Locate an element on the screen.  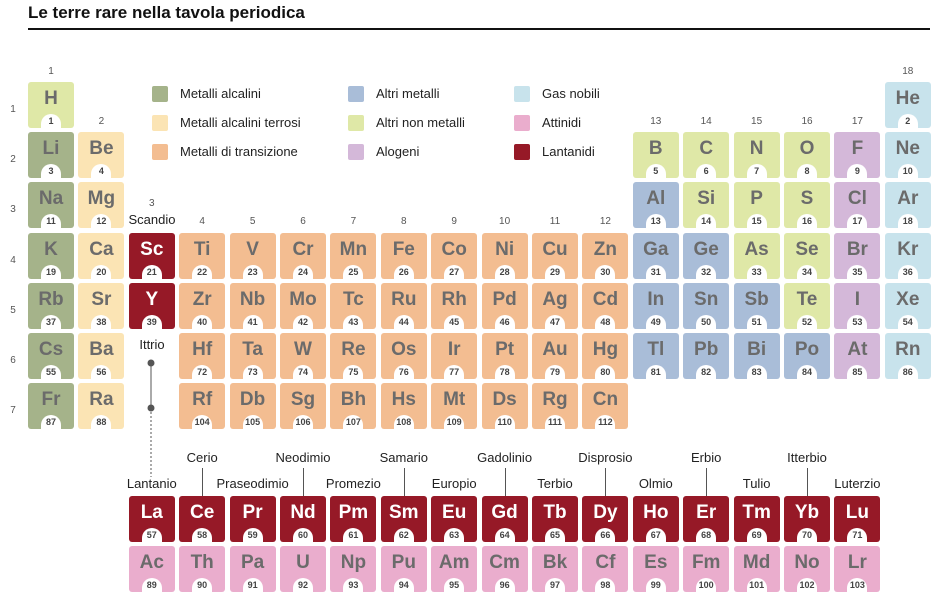
atomic-number: 43 is located at coordinates (353, 321).